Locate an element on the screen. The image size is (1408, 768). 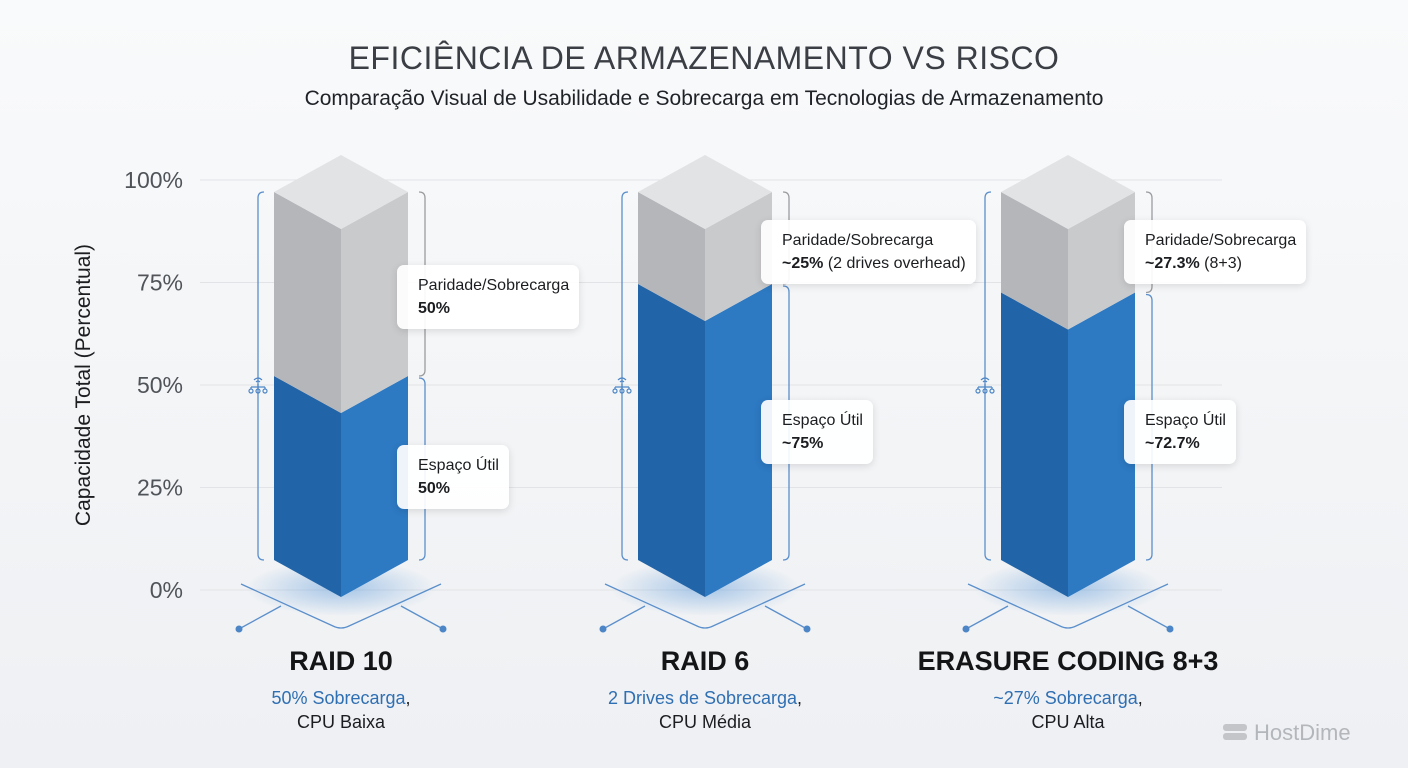
overhead-label-note: (8+3) is located at coordinates (1220, 263).